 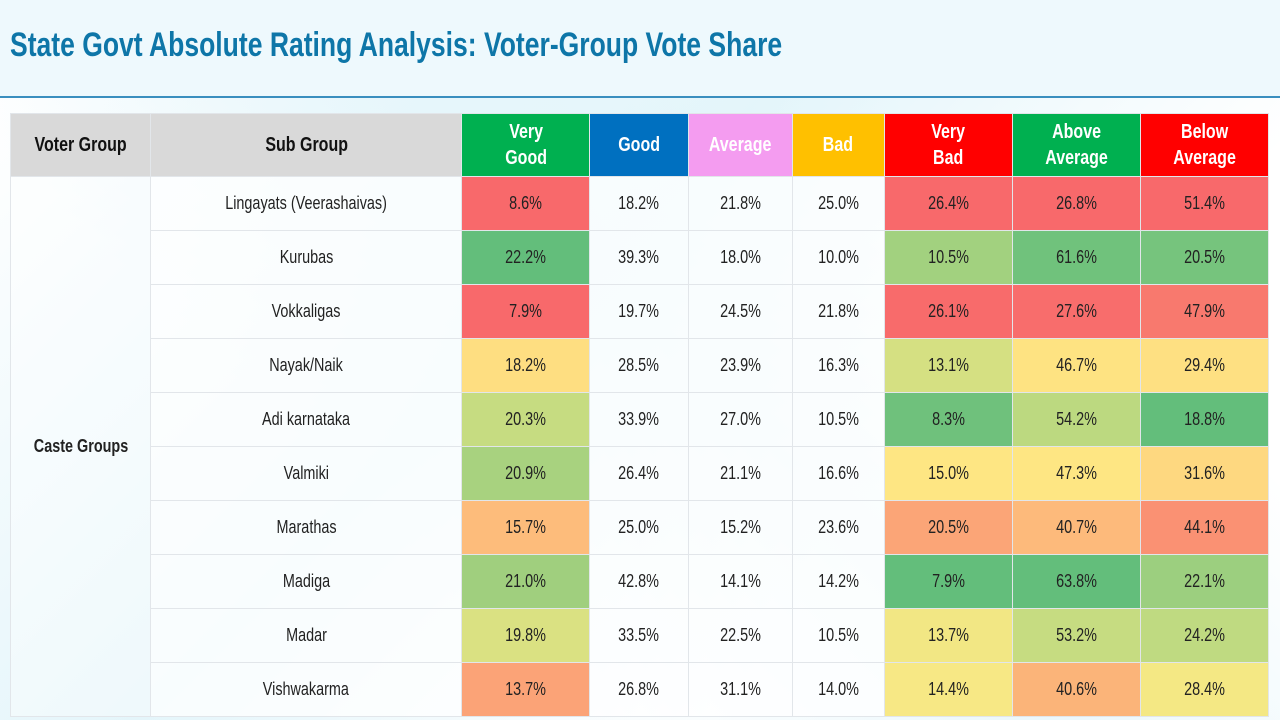 I want to click on header-sub-group: Sub Group, so click(x=306, y=145).